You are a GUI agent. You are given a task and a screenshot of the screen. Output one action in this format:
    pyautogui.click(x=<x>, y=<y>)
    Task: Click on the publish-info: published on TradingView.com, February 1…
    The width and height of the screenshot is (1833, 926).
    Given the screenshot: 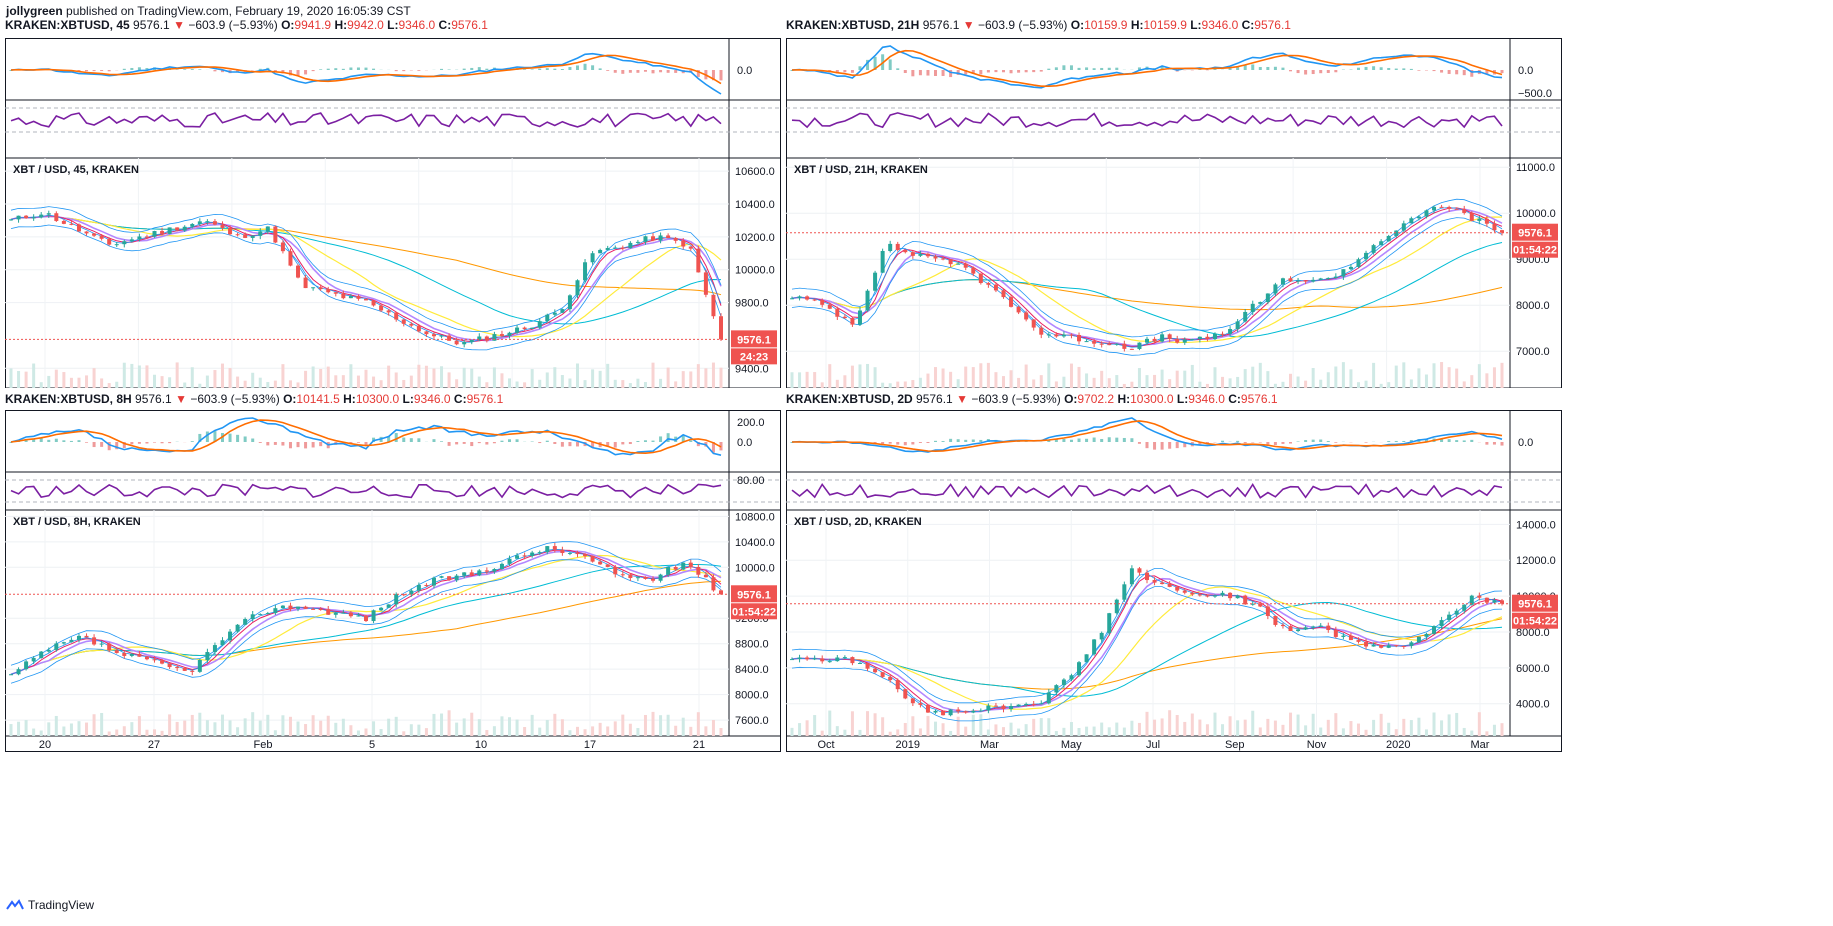 What is the action you would take?
    pyautogui.click(x=238, y=11)
    